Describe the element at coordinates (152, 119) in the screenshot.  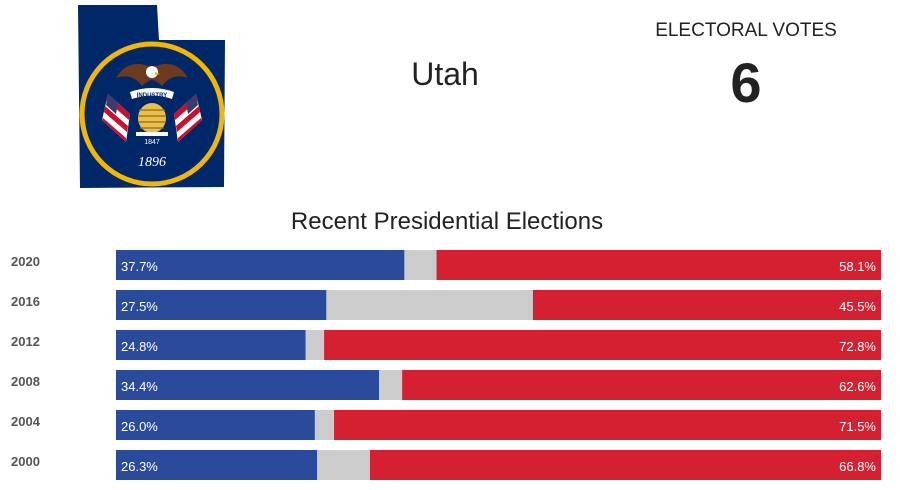
I see `beehive-icon` at that location.